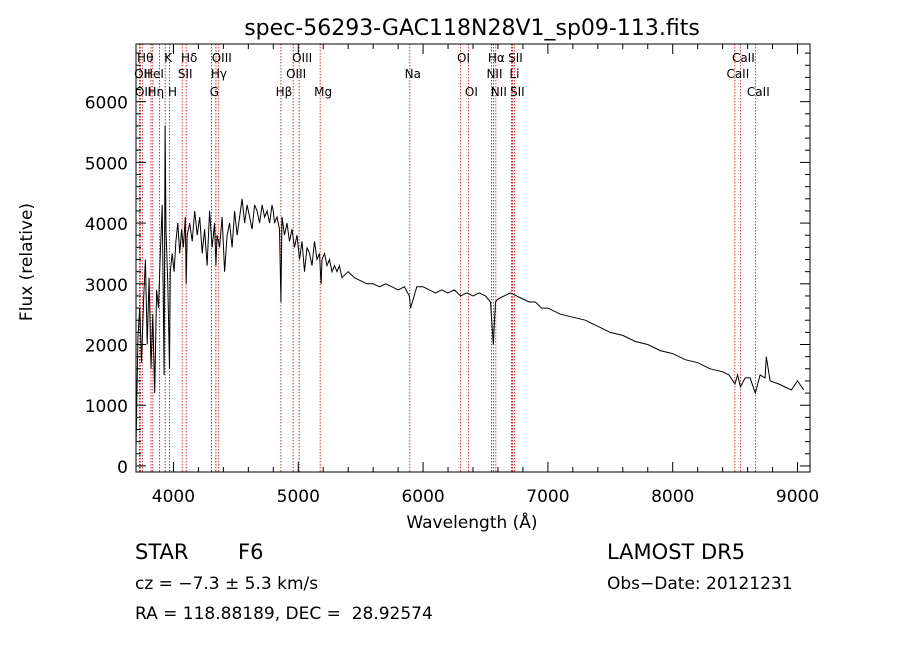 This screenshot has height=649, width=900. I want to click on y-tick-label-0: 0, so click(122, 468).